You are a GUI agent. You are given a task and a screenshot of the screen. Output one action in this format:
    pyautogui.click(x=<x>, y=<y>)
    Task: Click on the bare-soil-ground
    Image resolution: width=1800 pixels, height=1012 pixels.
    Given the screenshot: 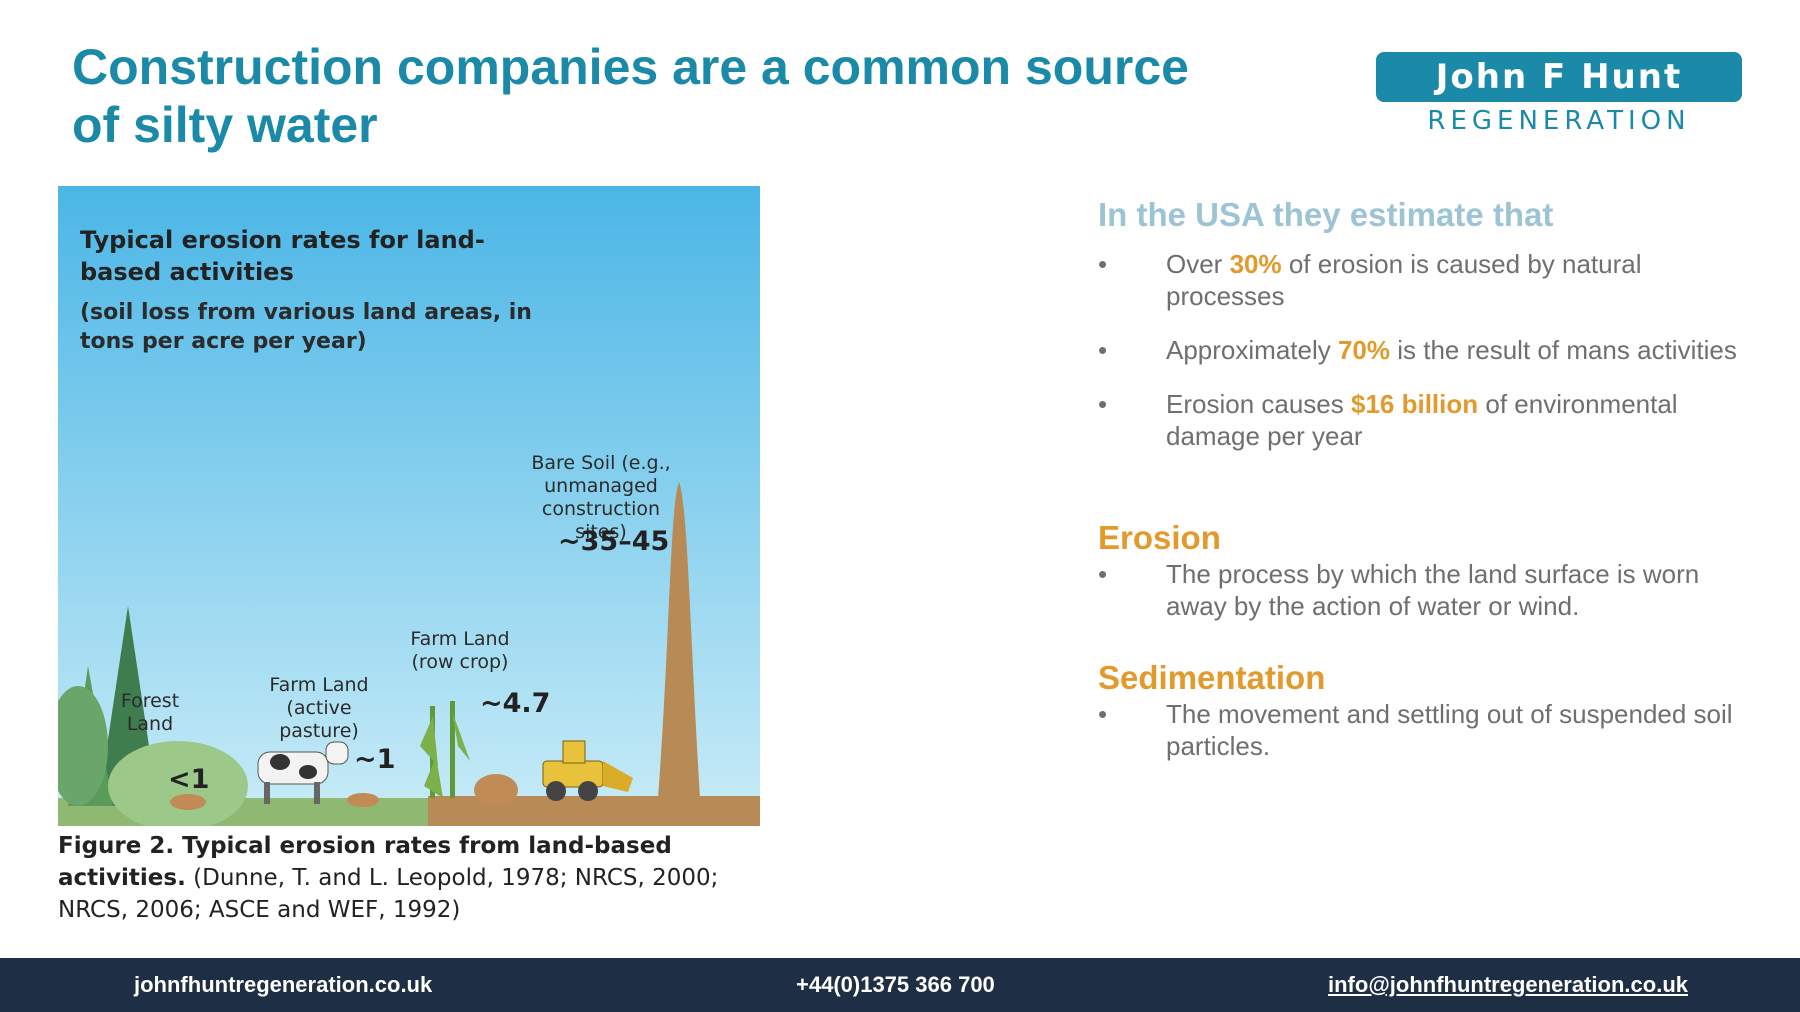 What is the action you would take?
    pyautogui.click(x=594, y=811)
    